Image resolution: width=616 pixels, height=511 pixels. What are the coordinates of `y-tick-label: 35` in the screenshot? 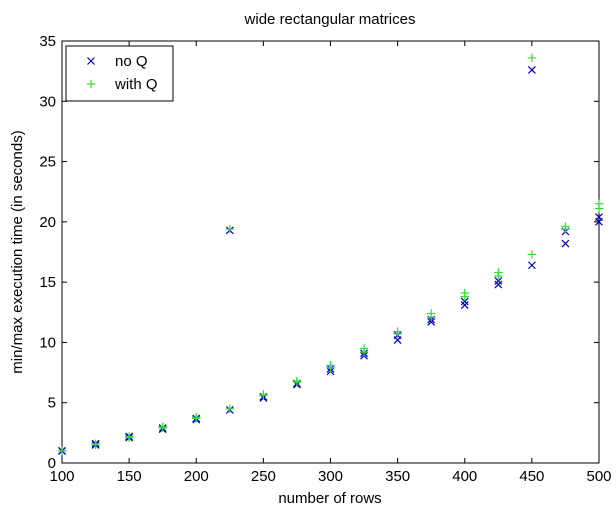 It's located at (47, 41).